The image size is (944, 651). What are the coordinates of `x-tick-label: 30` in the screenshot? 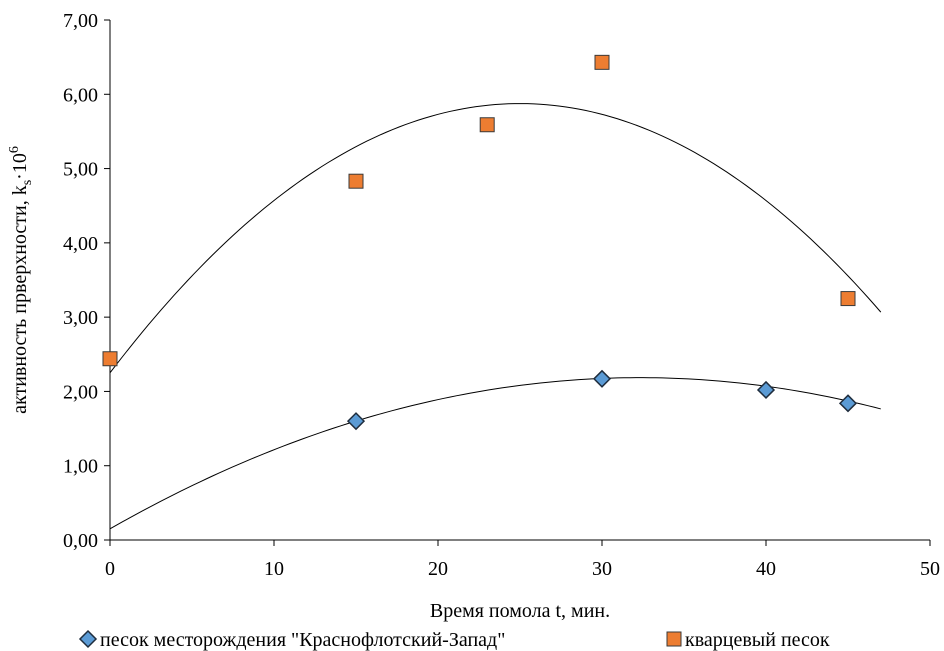 It's located at (602, 569).